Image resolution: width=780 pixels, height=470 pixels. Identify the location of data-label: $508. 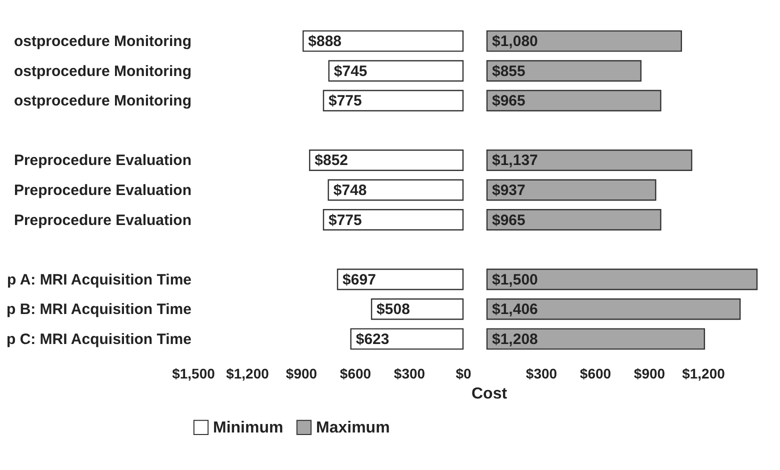
(393, 309).